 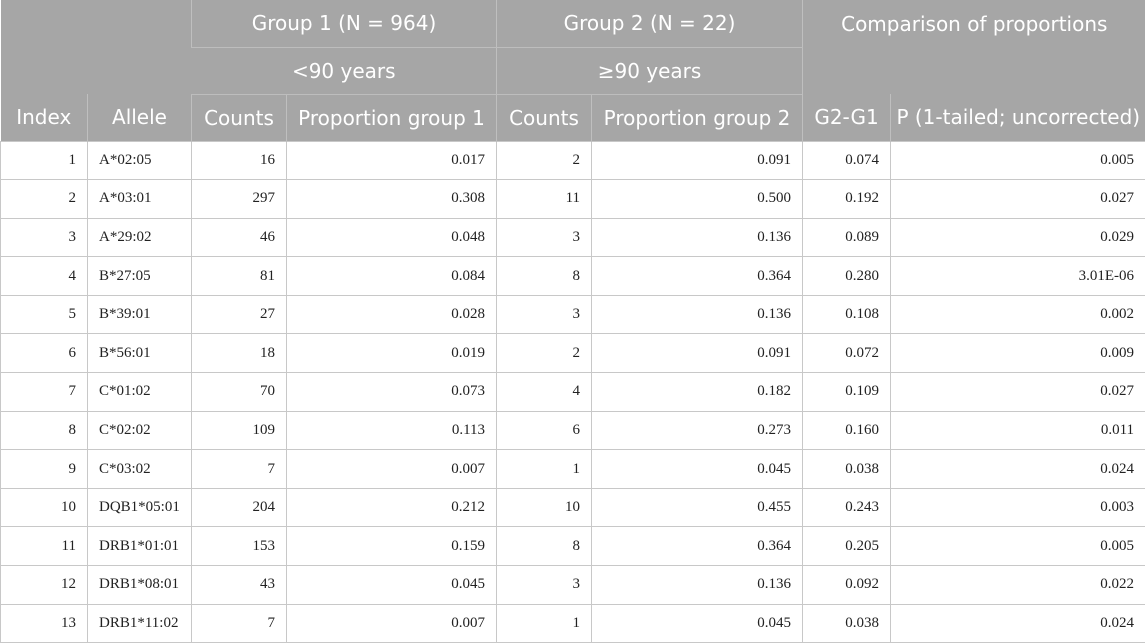 What do you see at coordinates (847, 392) in the screenshot?
I see `difference-cell: 0.109` at bounding box center [847, 392].